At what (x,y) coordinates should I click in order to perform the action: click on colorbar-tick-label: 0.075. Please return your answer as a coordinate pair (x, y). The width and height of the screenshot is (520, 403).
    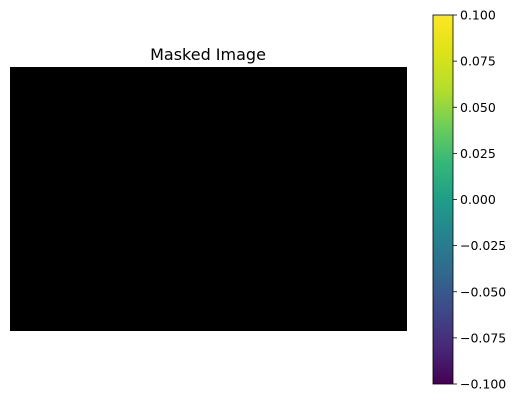
    Looking at the image, I should click on (478, 61).